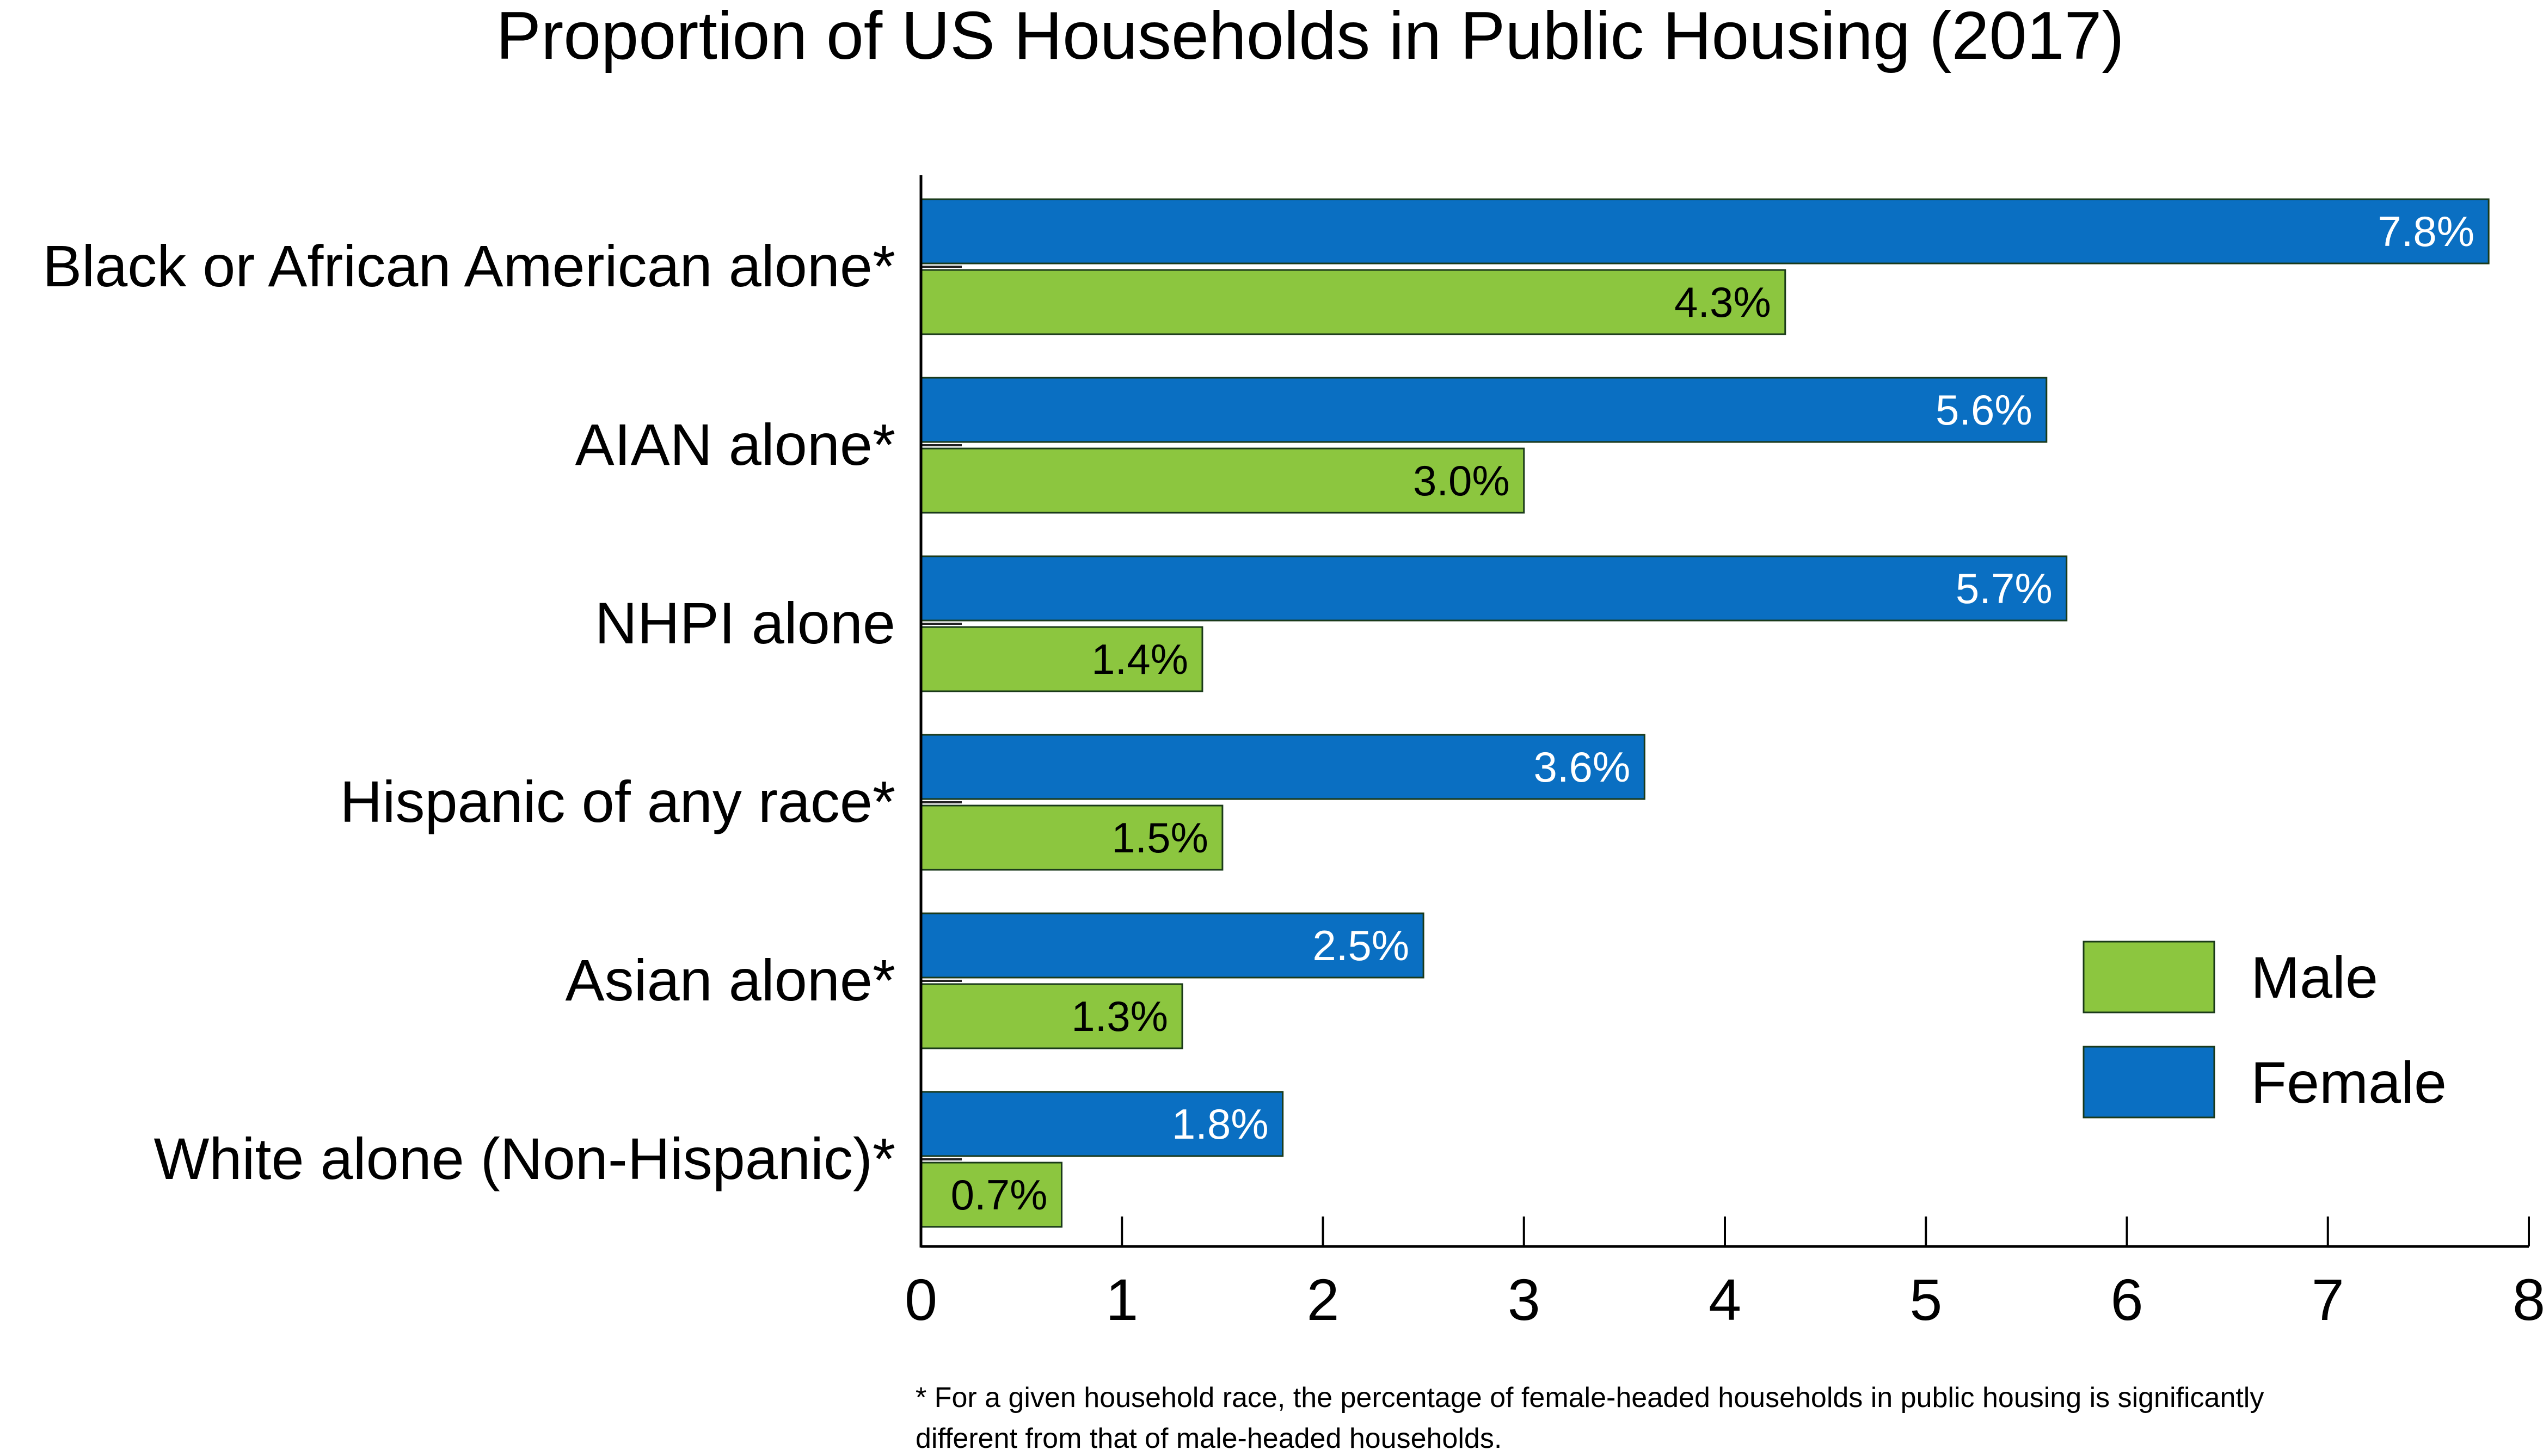 The image size is (2543, 1456). Describe the element at coordinates (1121, 1299) in the screenshot. I see `x-tick-label: 1` at that location.